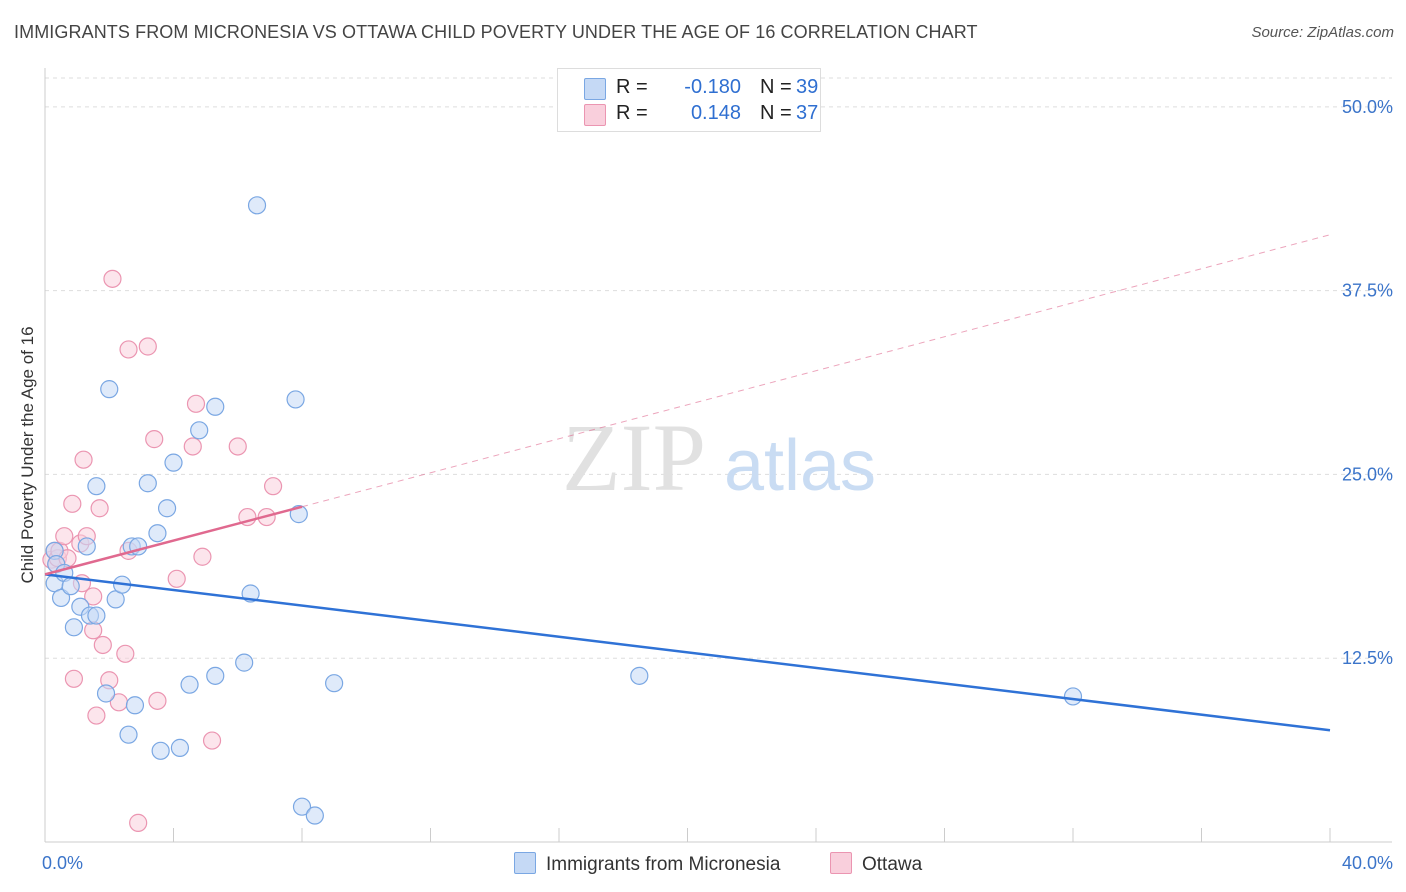  What do you see at coordinates (715, 113) in the screenshot?
I see `r-value: 0.148` at bounding box center [715, 113].